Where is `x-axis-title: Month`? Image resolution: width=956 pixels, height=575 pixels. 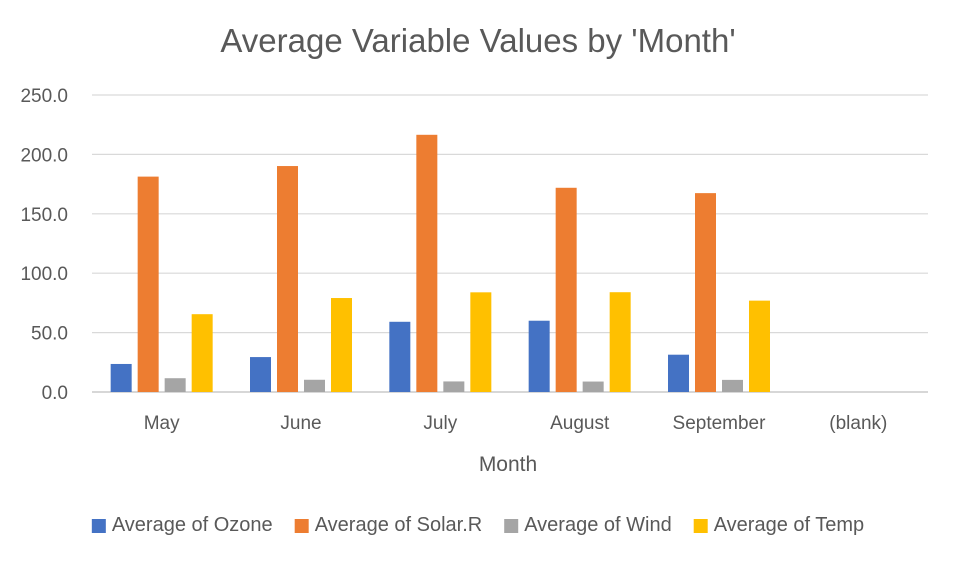
x-axis-title: Month is located at coordinates (508, 464).